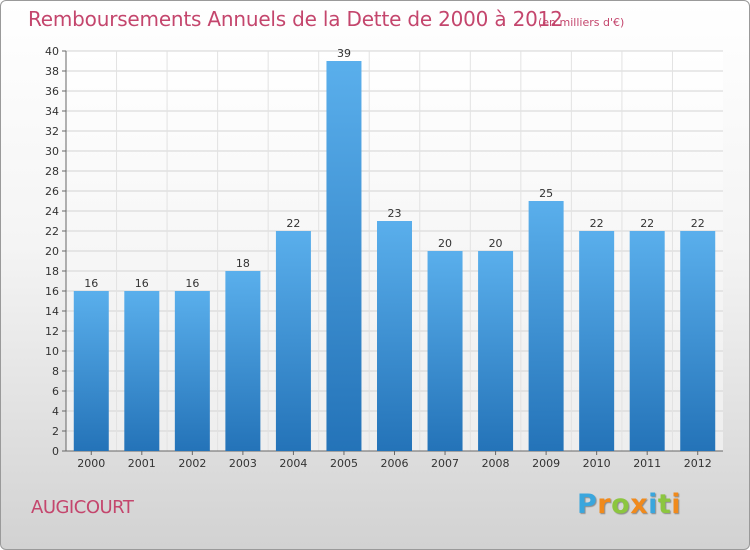  What do you see at coordinates (243, 263) in the screenshot?
I see `data-label-2003: 18` at bounding box center [243, 263].